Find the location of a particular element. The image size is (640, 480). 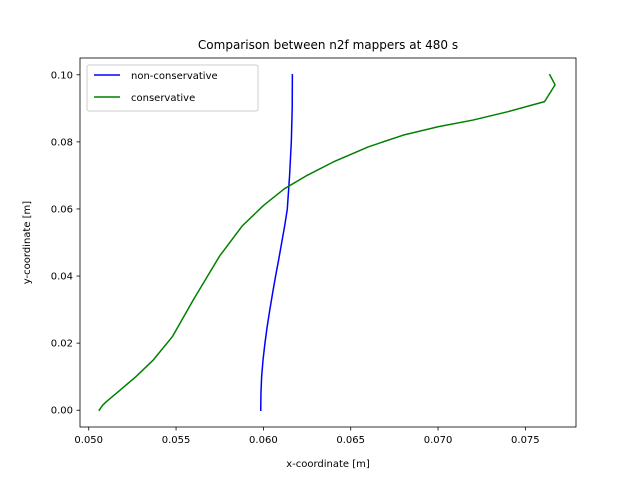

x-tick-label: 0.050 is located at coordinates (88, 440).